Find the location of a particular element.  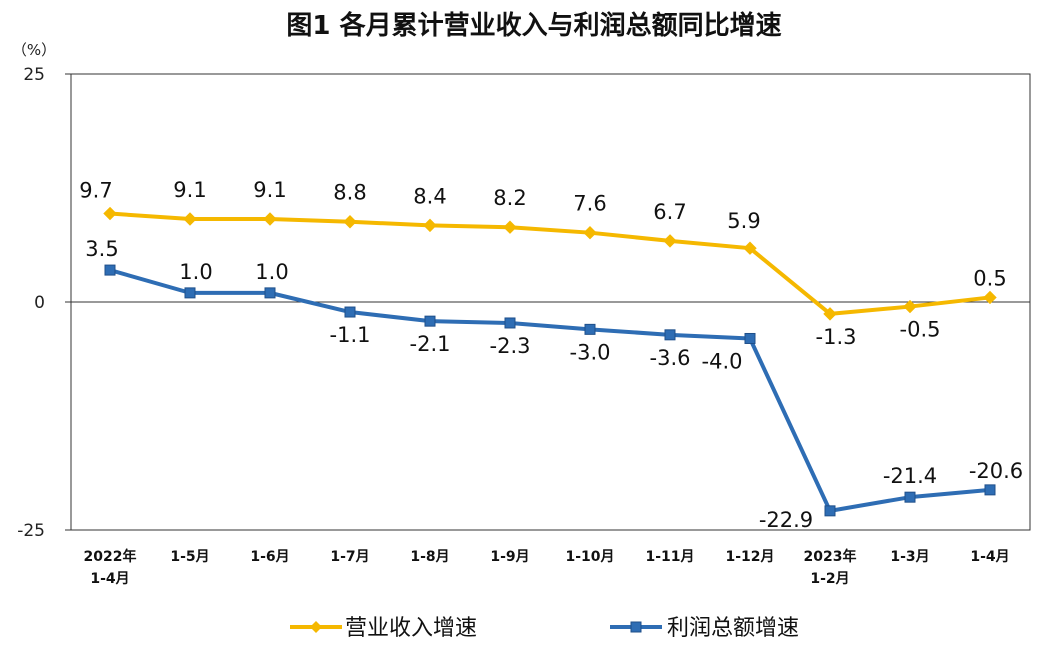

data-label: -22.9 is located at coordinates (786, 520).